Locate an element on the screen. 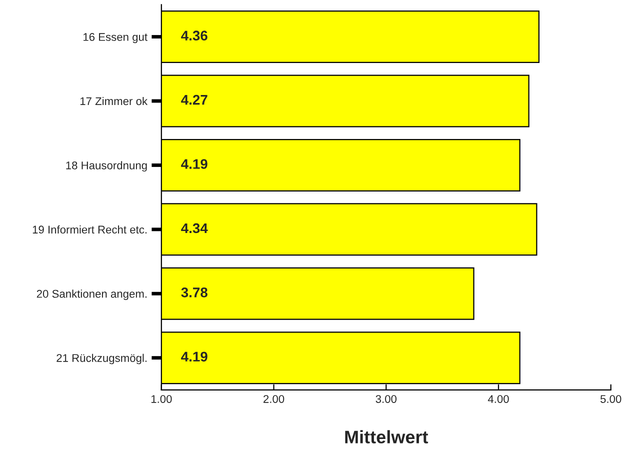 The height and width of the screenshot is (467, 633). y-tick-label: 21 Rückzugsmögl. is located at coordinates (101, 359).